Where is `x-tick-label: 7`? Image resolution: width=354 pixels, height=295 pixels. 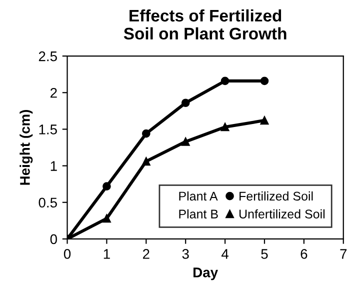
x-tick-label: 7 is located at coordinates (343, 254).